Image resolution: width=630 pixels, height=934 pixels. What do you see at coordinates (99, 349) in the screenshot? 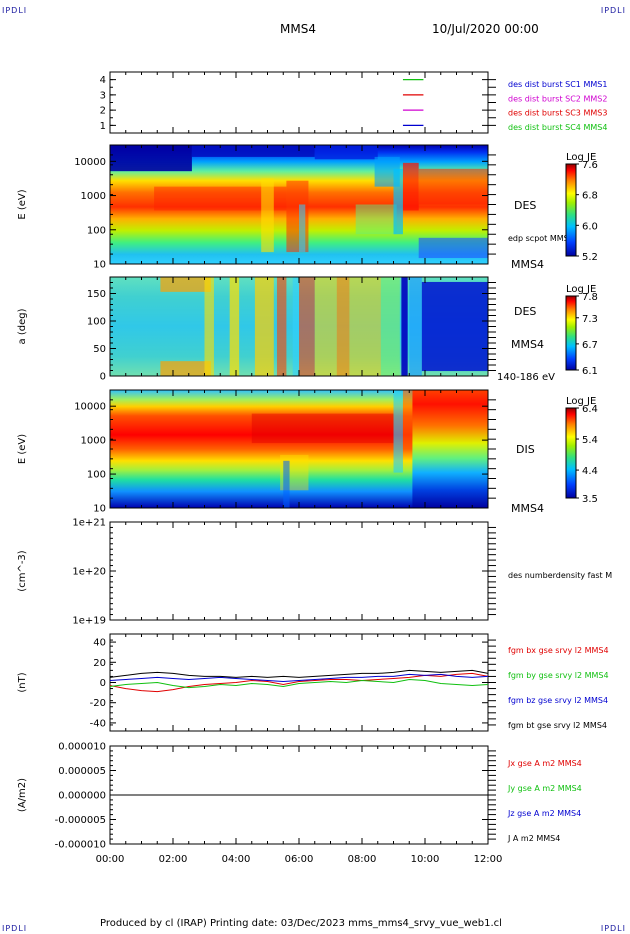
I see `panel-des-pitch-ytick-label: 50` at bounding box center [99, 349].